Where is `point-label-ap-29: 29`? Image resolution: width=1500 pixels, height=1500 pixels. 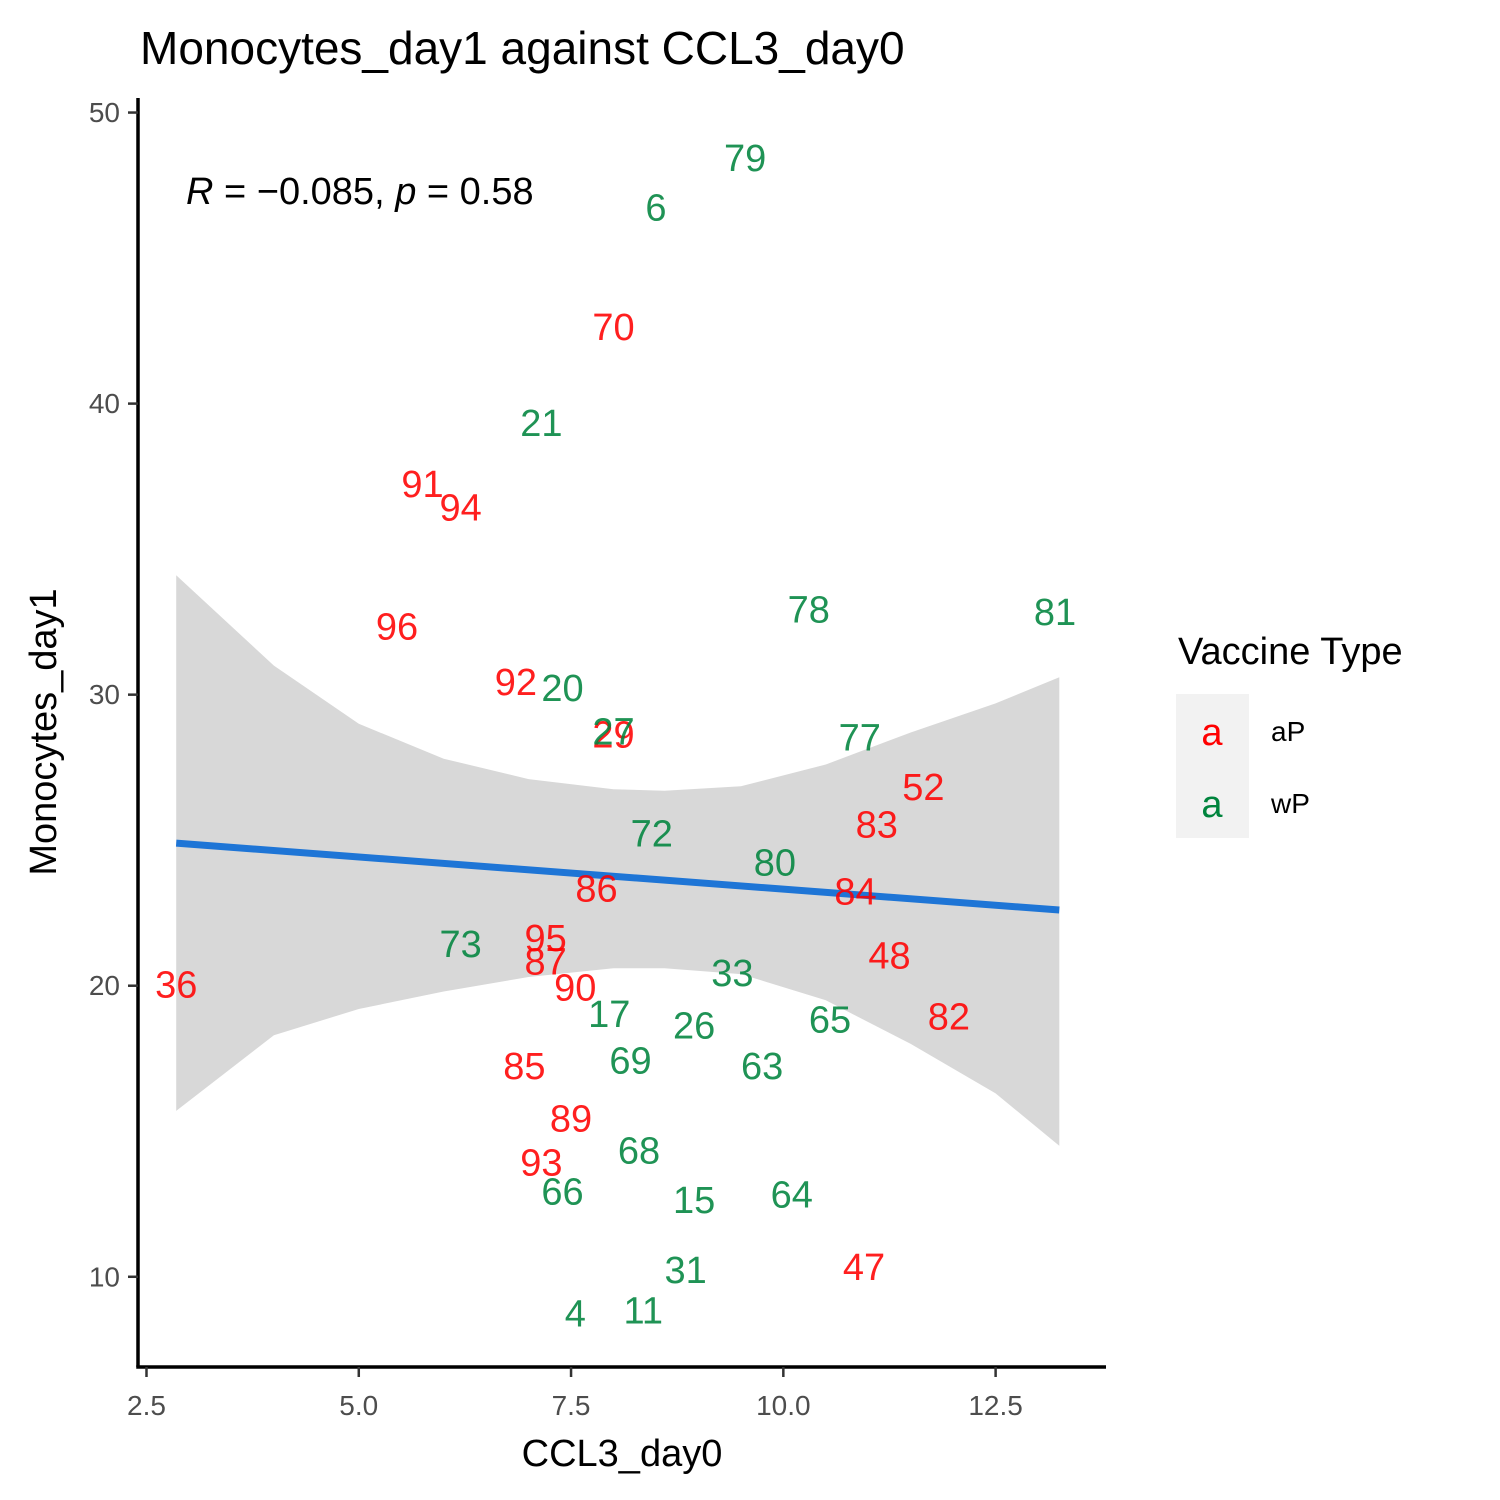 point-label-ap-29: 29 is located at coordinates (613, 735).